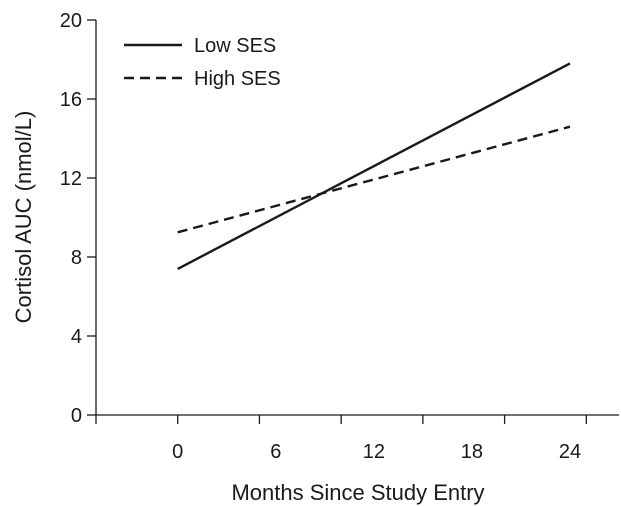 Image resolution: width=621 pixels, height=506 pixels. Describe the element at coordinates (237, 79) in the screenshot. I see `legend-label: High SES` at that location.